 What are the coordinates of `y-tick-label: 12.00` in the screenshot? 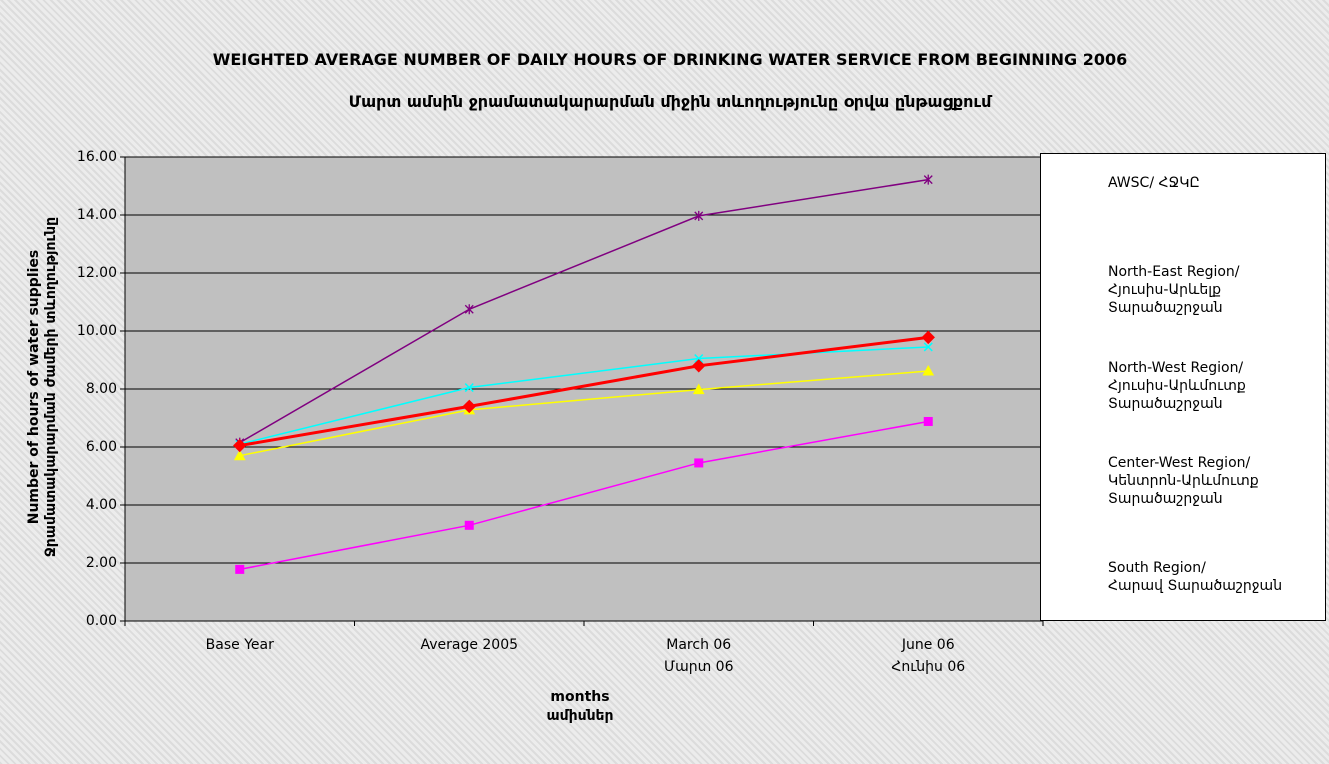 It's located at (97, 273).